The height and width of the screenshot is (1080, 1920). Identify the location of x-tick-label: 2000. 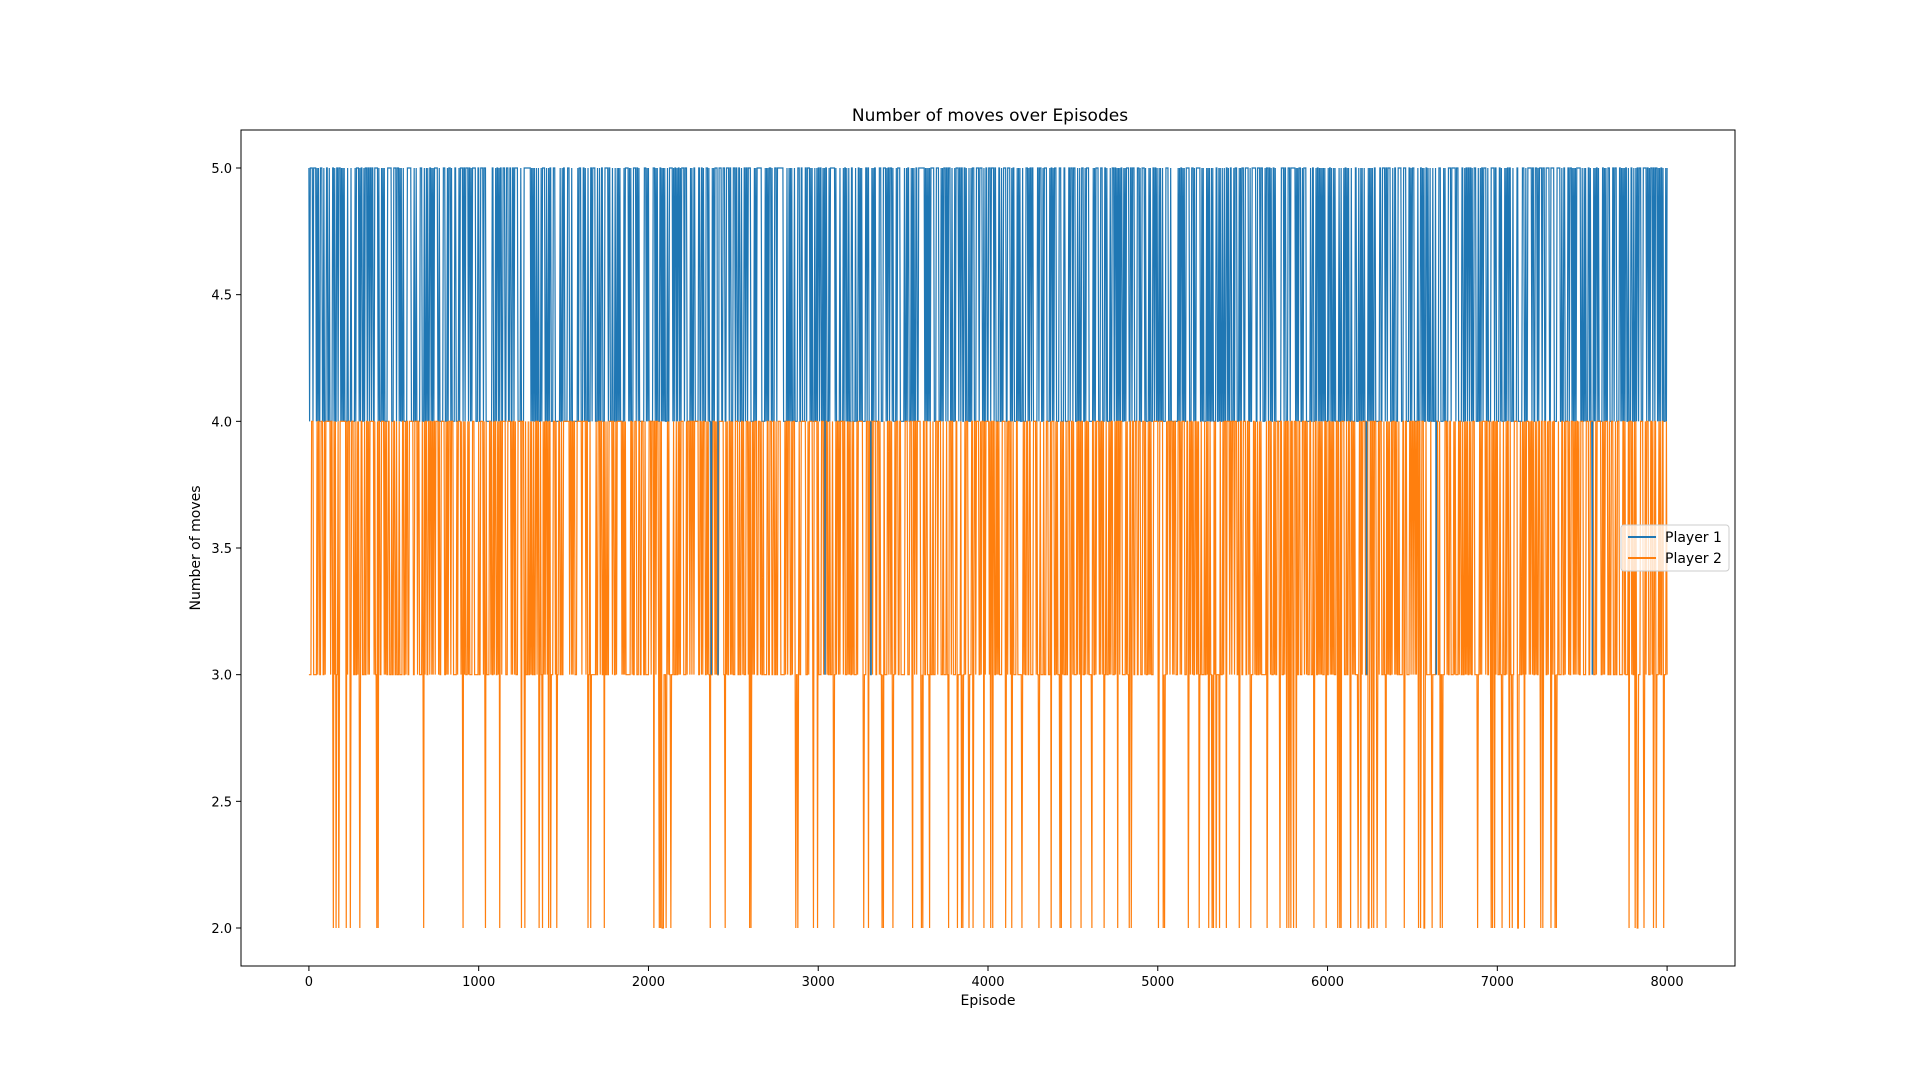
(648, 982).